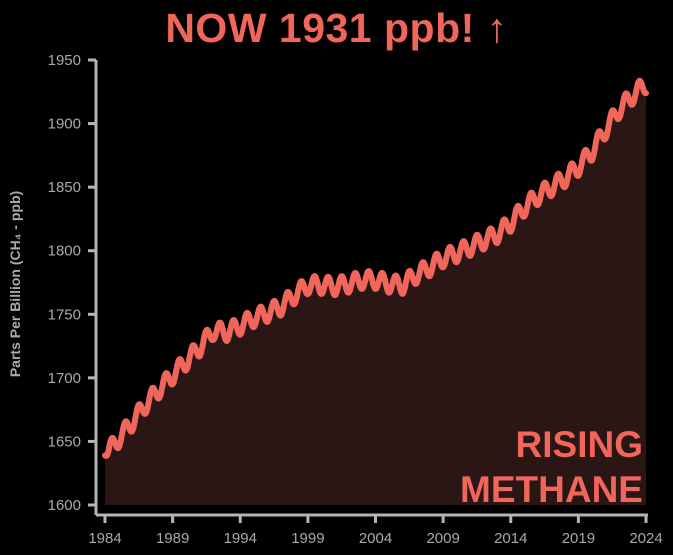  What do you see at coordinates (579, 444) in the screenshot?
I see `overlay-line-1: RISING` at bounding box center [579, 444].